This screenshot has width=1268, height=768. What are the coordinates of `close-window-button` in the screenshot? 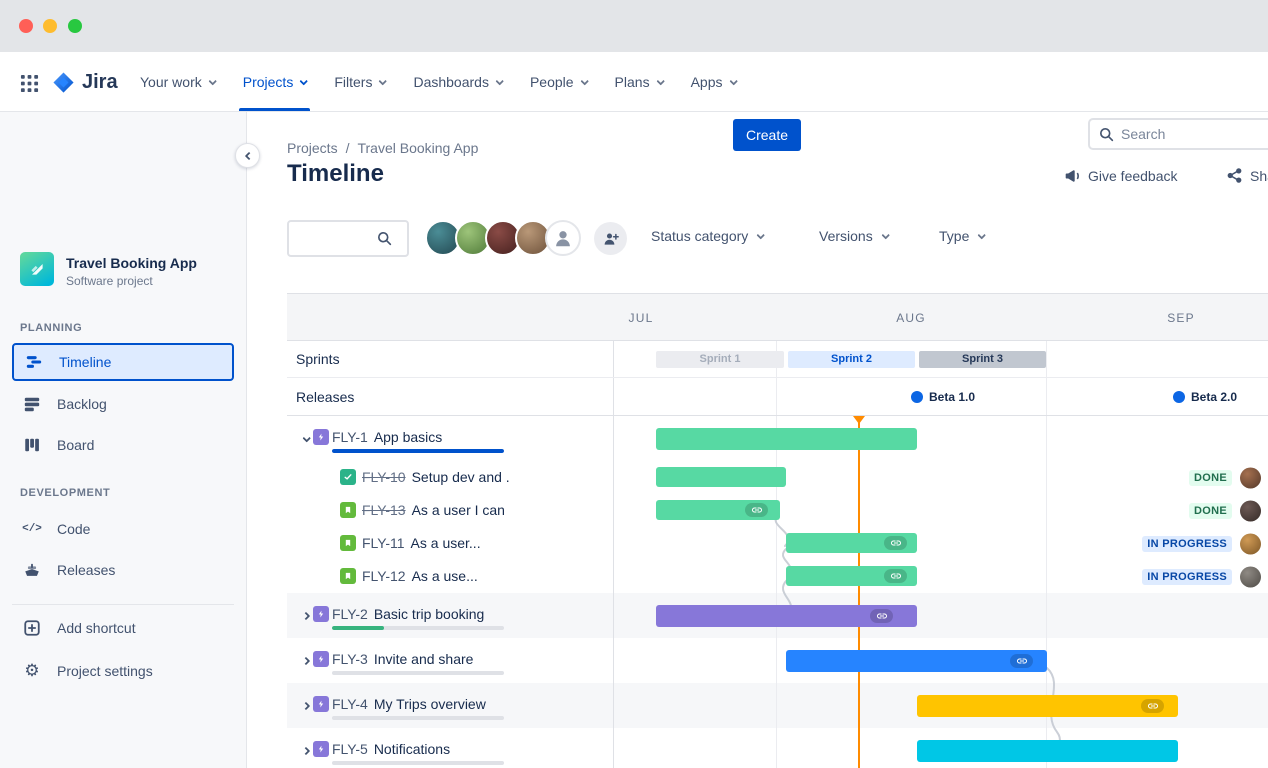 It's located at (26, 26).